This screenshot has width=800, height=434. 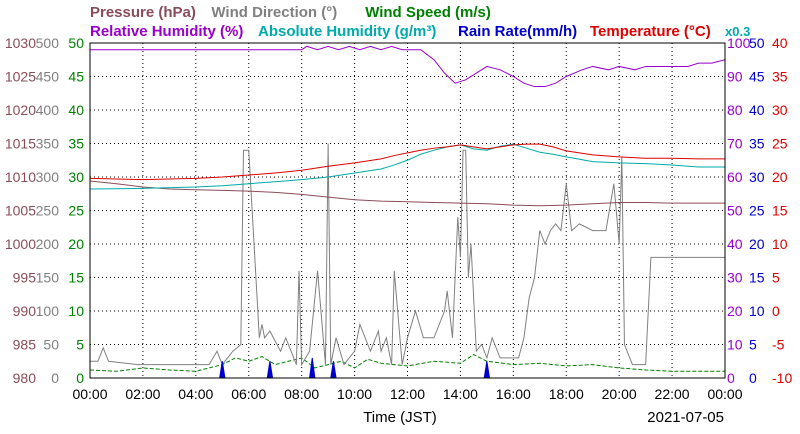 I want to click on pressure-tick-label: 1025, so click(x=20, y=77).